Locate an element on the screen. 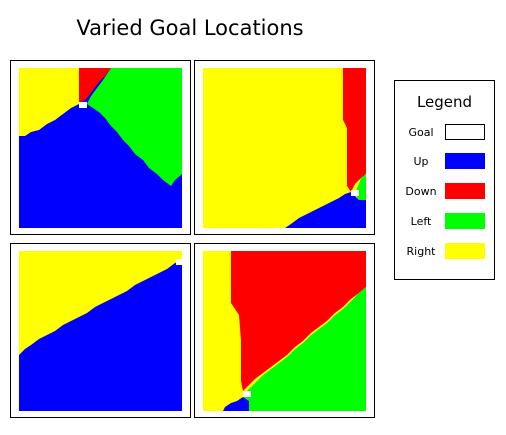 Image resolution: width=506 pixels, height=435 pixels. legend-label: Left is located at coordinates (421, 221).